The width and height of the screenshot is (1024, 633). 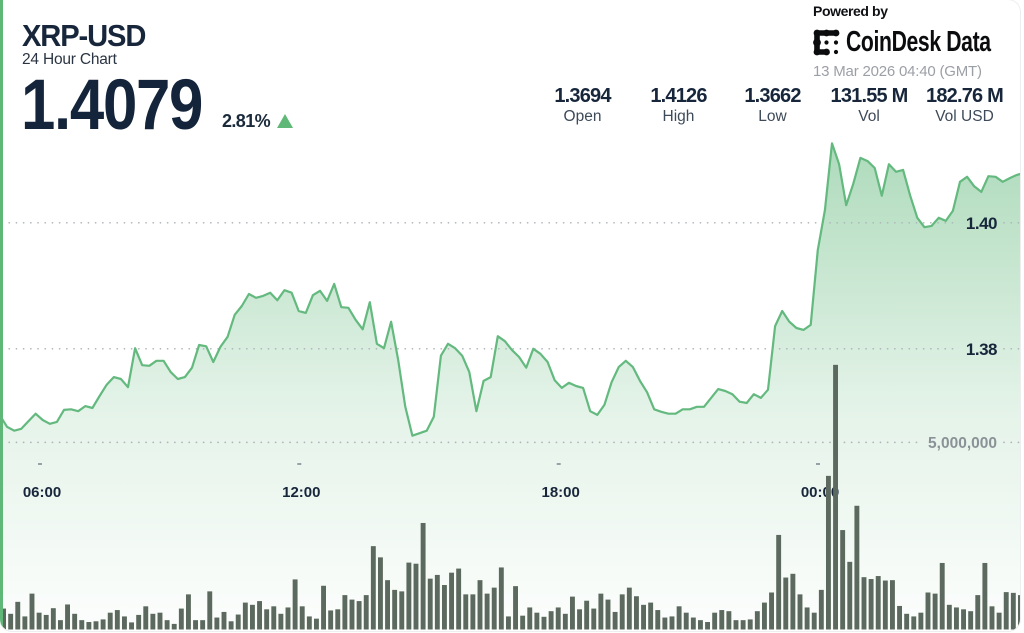 I want to click on stat-label: Vol USD, so click(x=964, y=116).